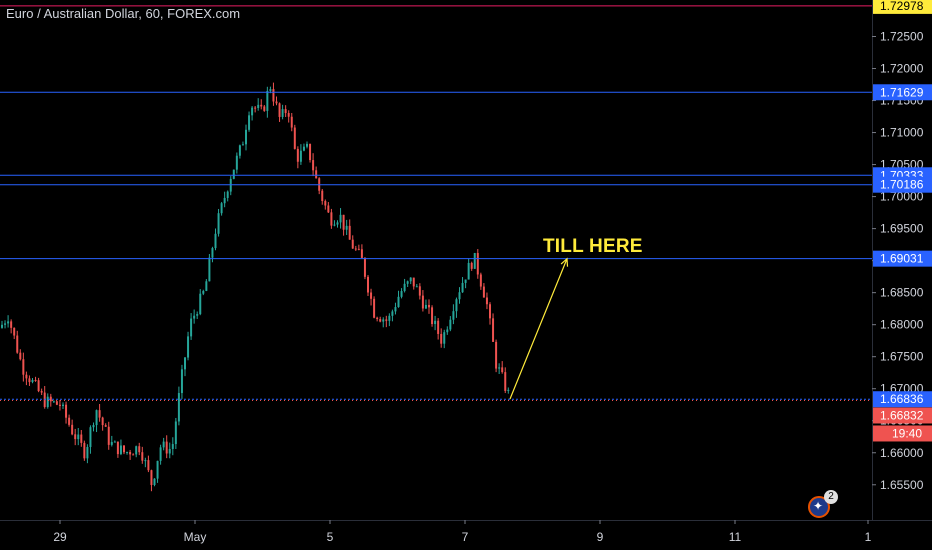 The image size is (932, 550). I want to click on price-tick-label: 1.71000, so click(902, 133).